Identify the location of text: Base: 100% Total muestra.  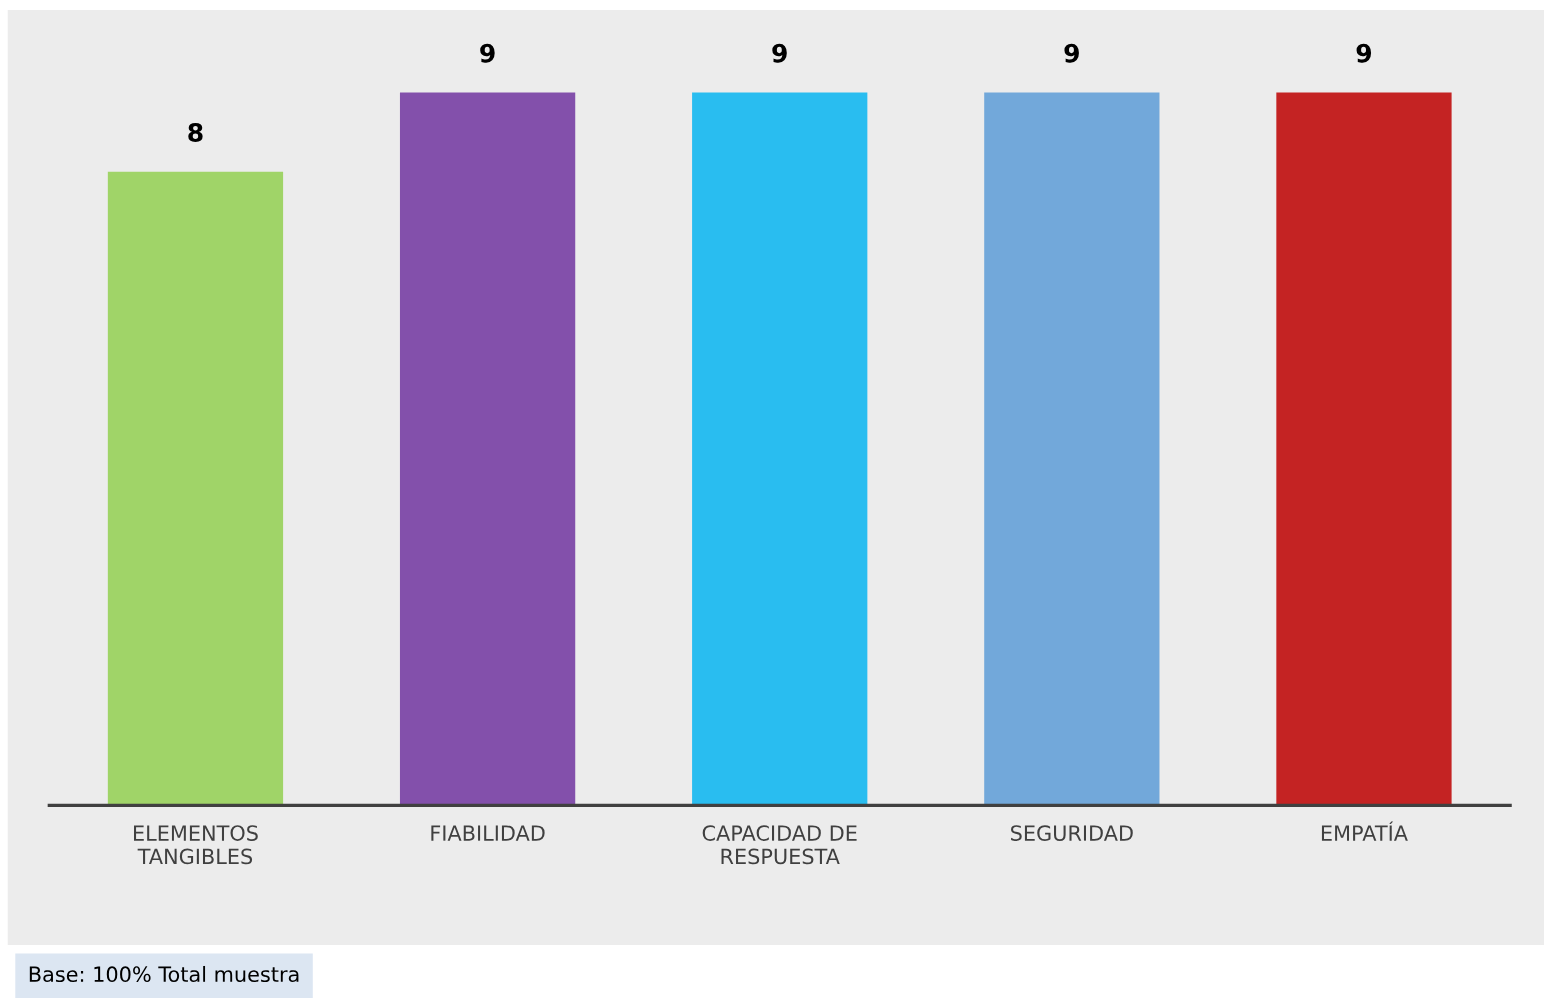
(164, 974).